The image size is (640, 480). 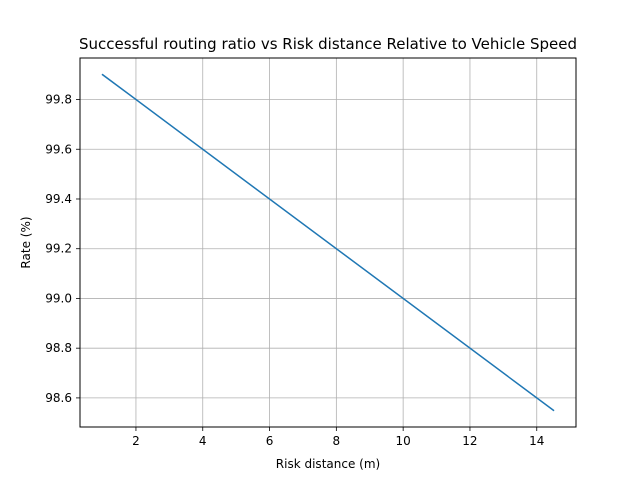 What do you see at coordinates (403, 441) in the screenshot?
I see `x-tick-label: 10` at bounding box center [403, 441].